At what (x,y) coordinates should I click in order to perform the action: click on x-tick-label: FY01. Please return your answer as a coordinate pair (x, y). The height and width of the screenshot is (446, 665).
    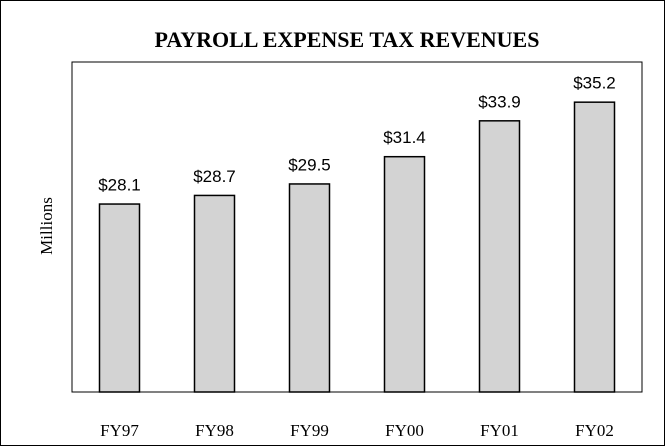
    Looking at the image, I should click on (499, 430).